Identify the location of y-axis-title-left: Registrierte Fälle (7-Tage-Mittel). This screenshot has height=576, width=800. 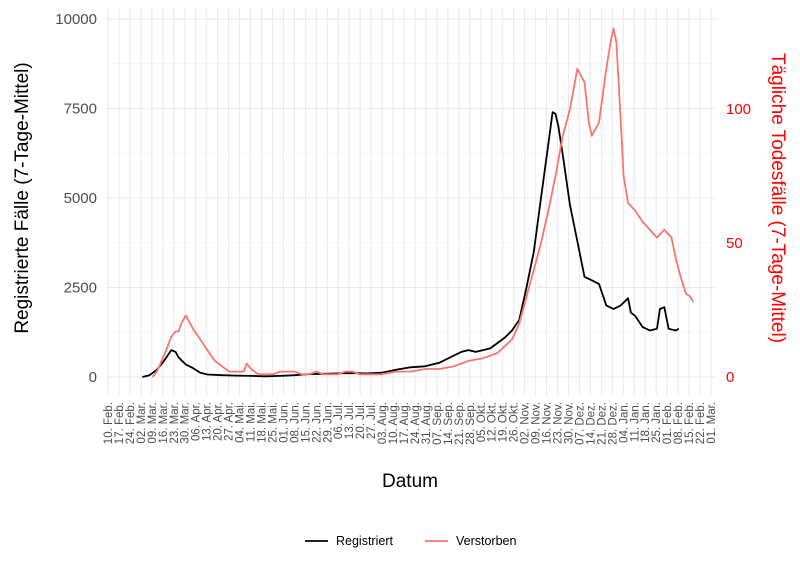
(22, 197).